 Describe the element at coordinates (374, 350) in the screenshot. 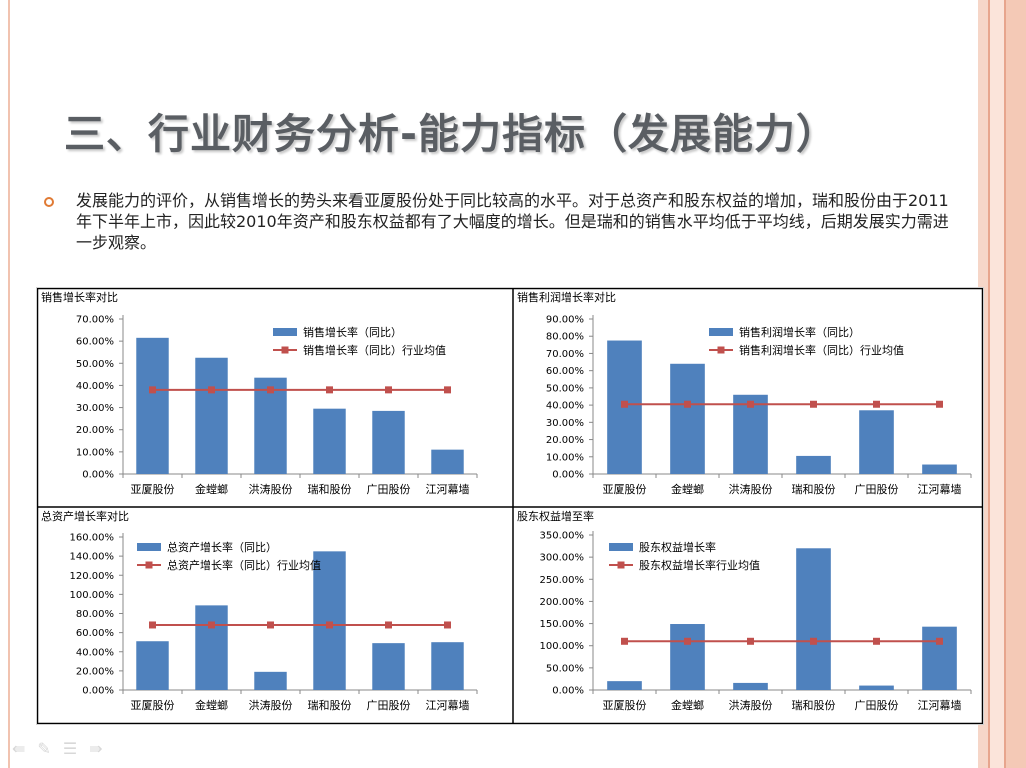

I see `legend-label: 销售增长率（同比）行业均值` at that location.